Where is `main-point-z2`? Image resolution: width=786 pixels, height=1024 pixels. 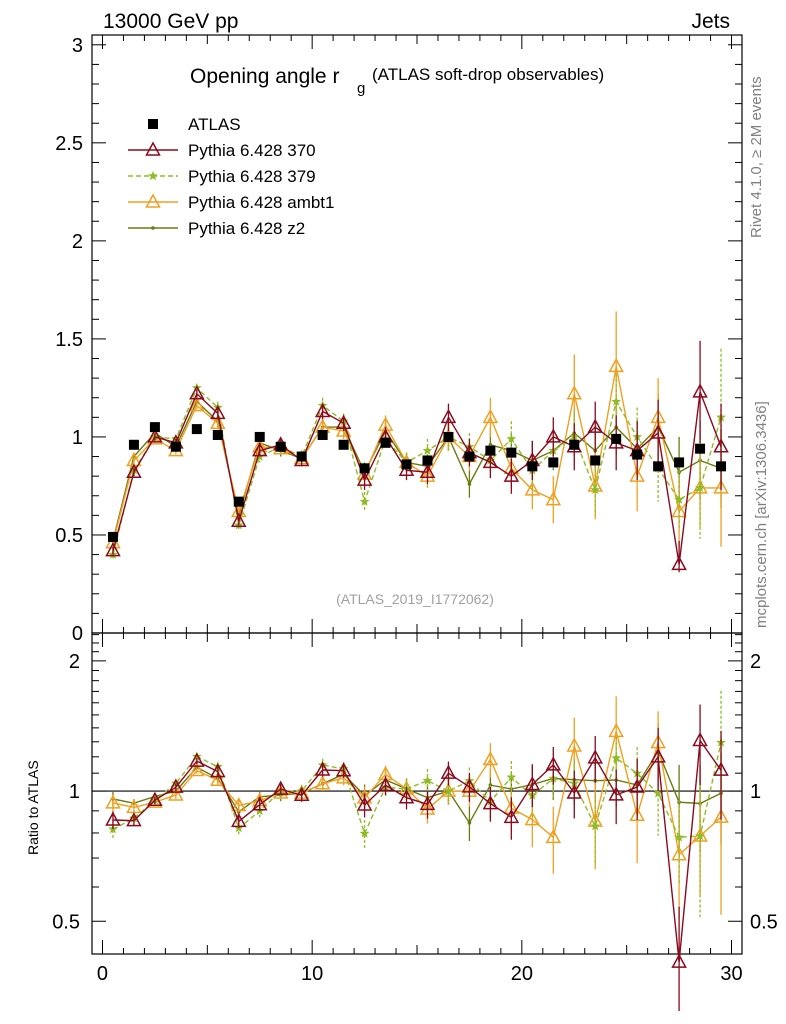
main-point-z2 is located at coordinates (469, 484).